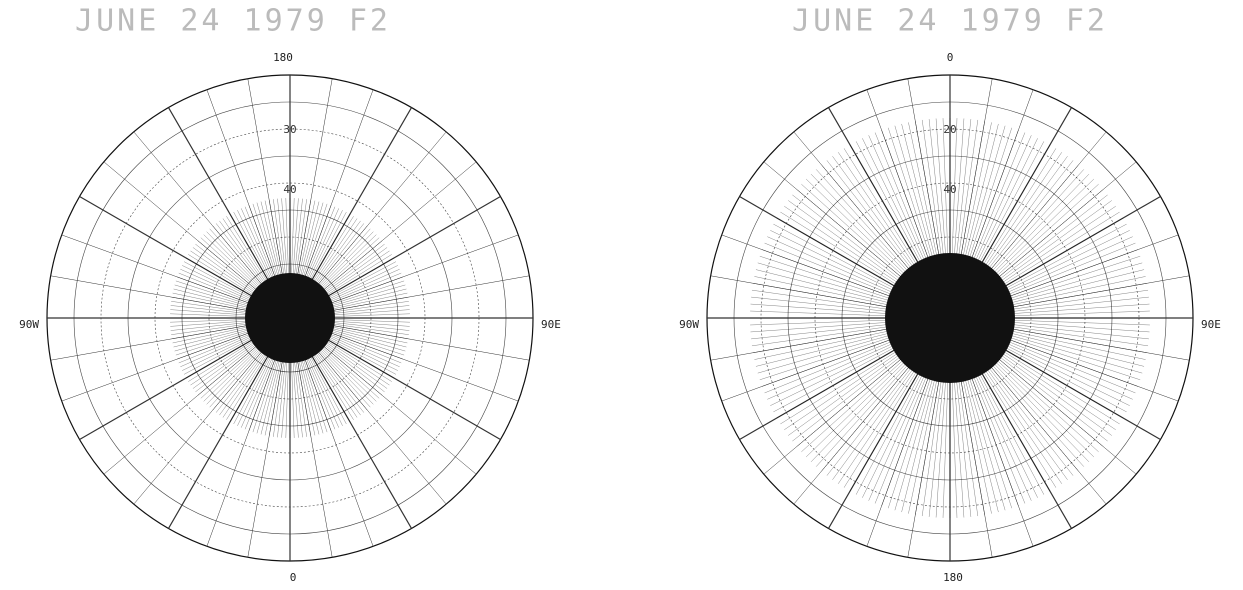  I want to click on label-bottom: 0, so click(293, 577).